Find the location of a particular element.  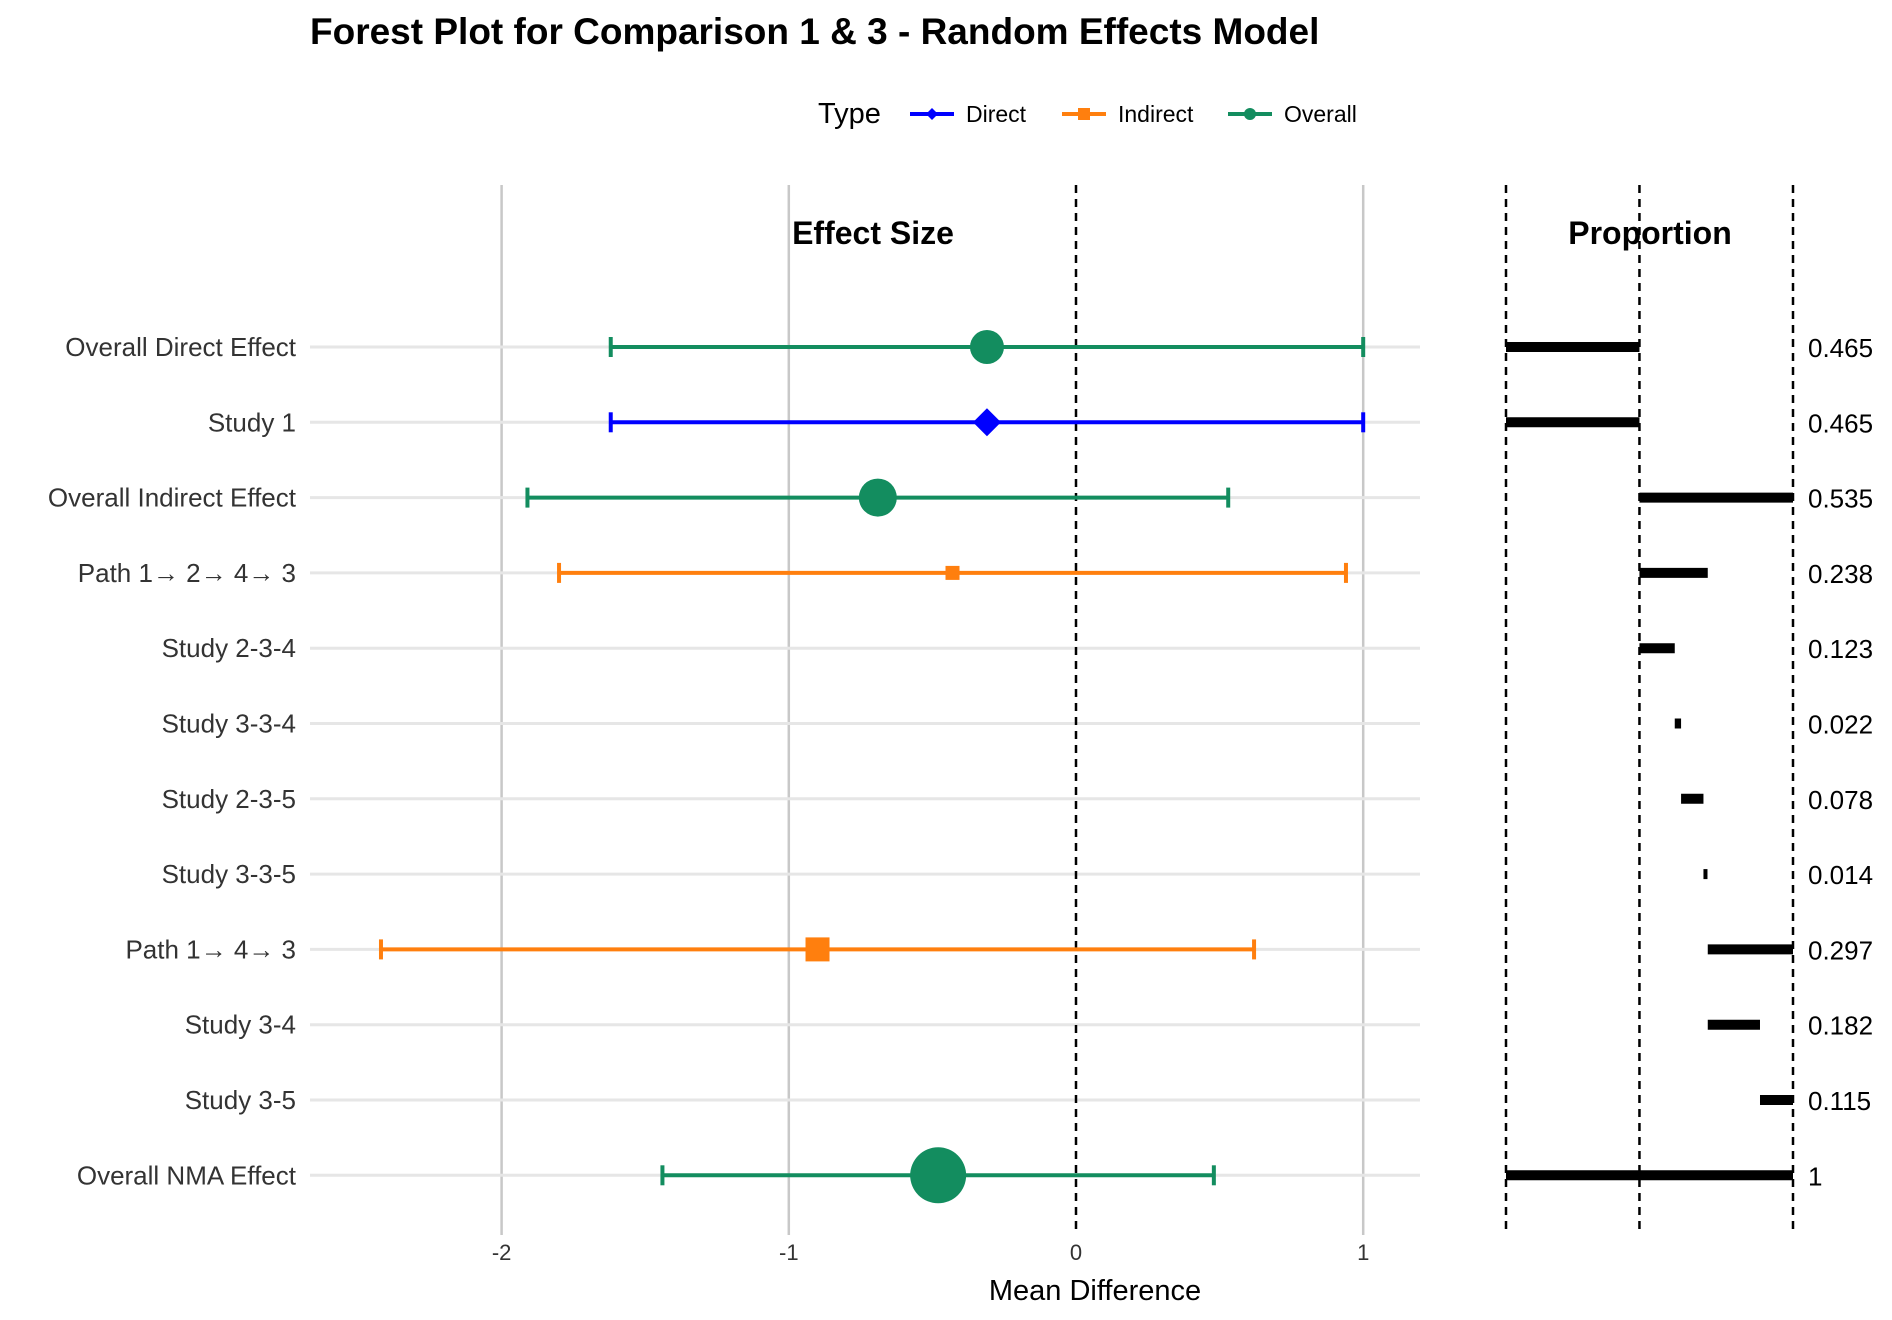

proportion-label: 0.297 is located at coordinates (1840, 950).